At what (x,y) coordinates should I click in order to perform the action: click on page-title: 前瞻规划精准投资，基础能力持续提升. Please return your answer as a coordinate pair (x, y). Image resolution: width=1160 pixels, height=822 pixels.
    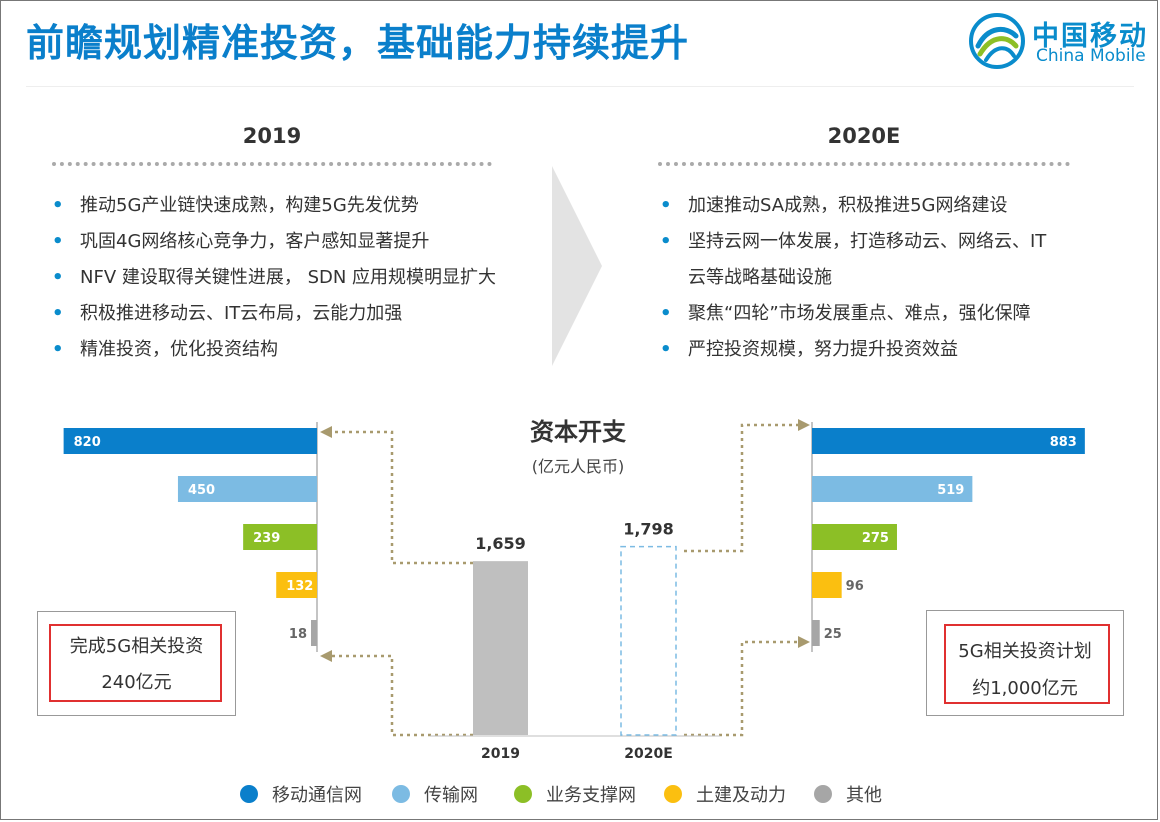
    Looking at the image, I should click on (358, 43).